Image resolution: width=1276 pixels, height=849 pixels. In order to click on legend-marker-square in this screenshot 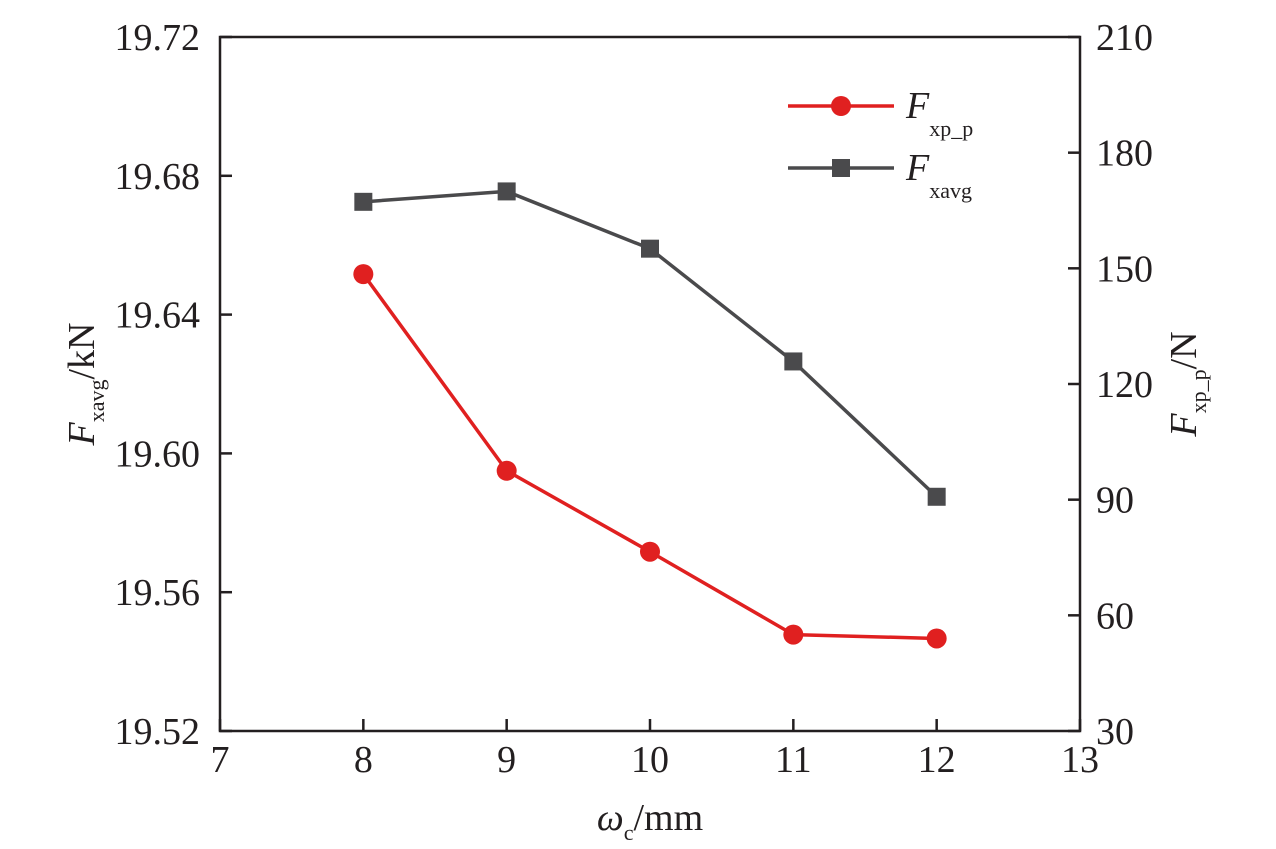, I will do `click(841, 168)`.